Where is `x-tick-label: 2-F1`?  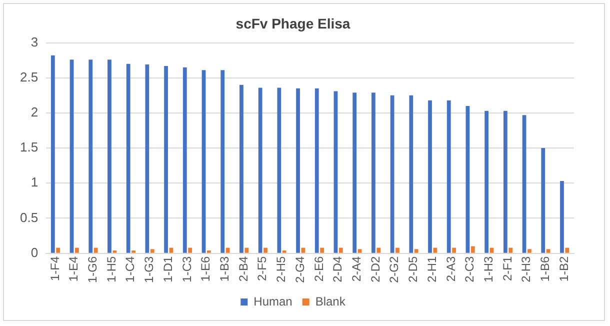
x-tick-label: 2-F1 is located at coordinates (507, 269).